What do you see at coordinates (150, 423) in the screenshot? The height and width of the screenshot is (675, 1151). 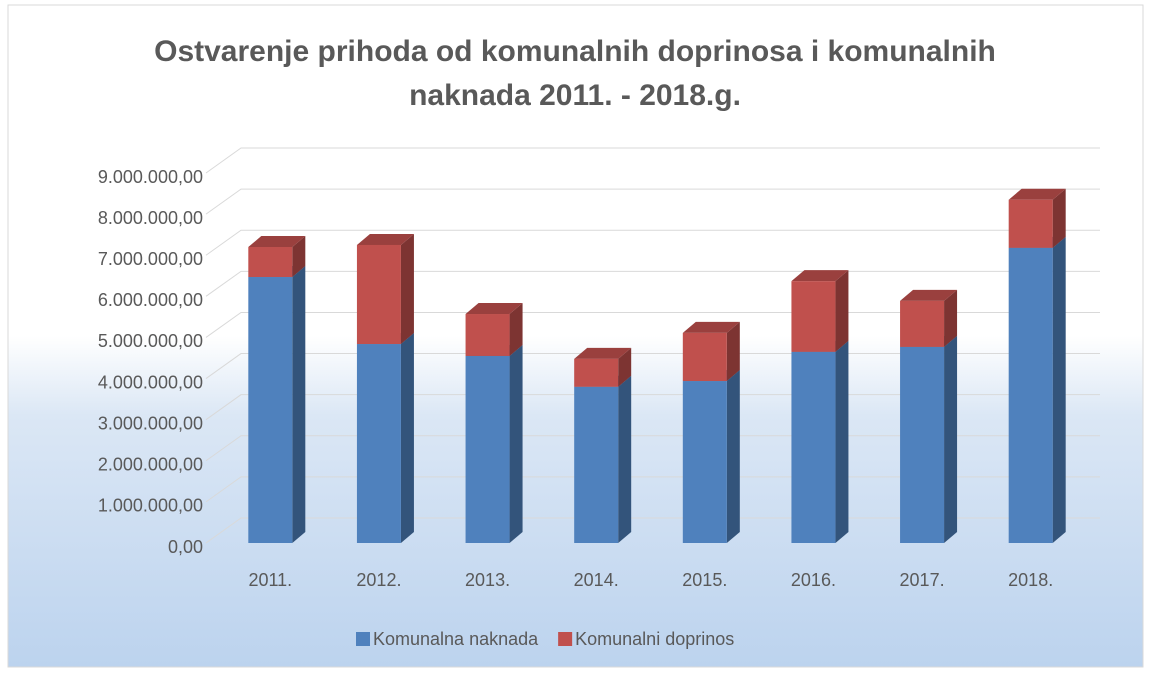 I see `y-tick-label: 3.000.000,00` at bounding box center [150, 423].